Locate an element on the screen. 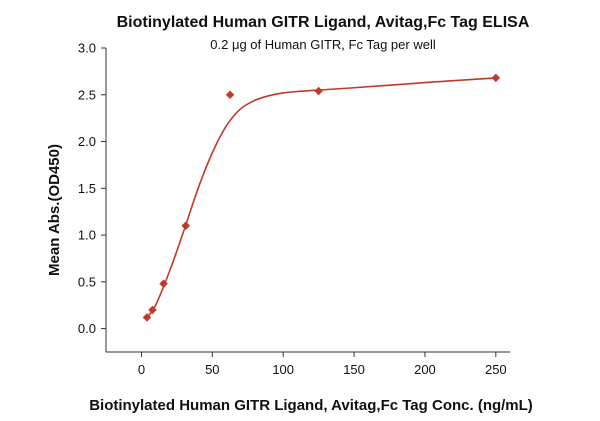 This screenshot has width=600, height=421. y-tick-label: 0.5 is located at coordinates (87, 281).